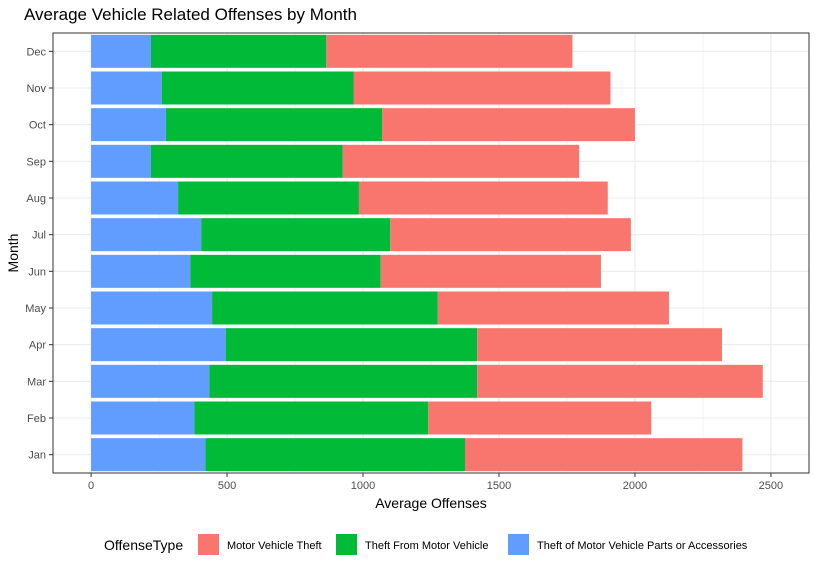  Describe the element at coordinates (36, 382) in the screenshot. I see `y-tick-label: Mar` at that location.